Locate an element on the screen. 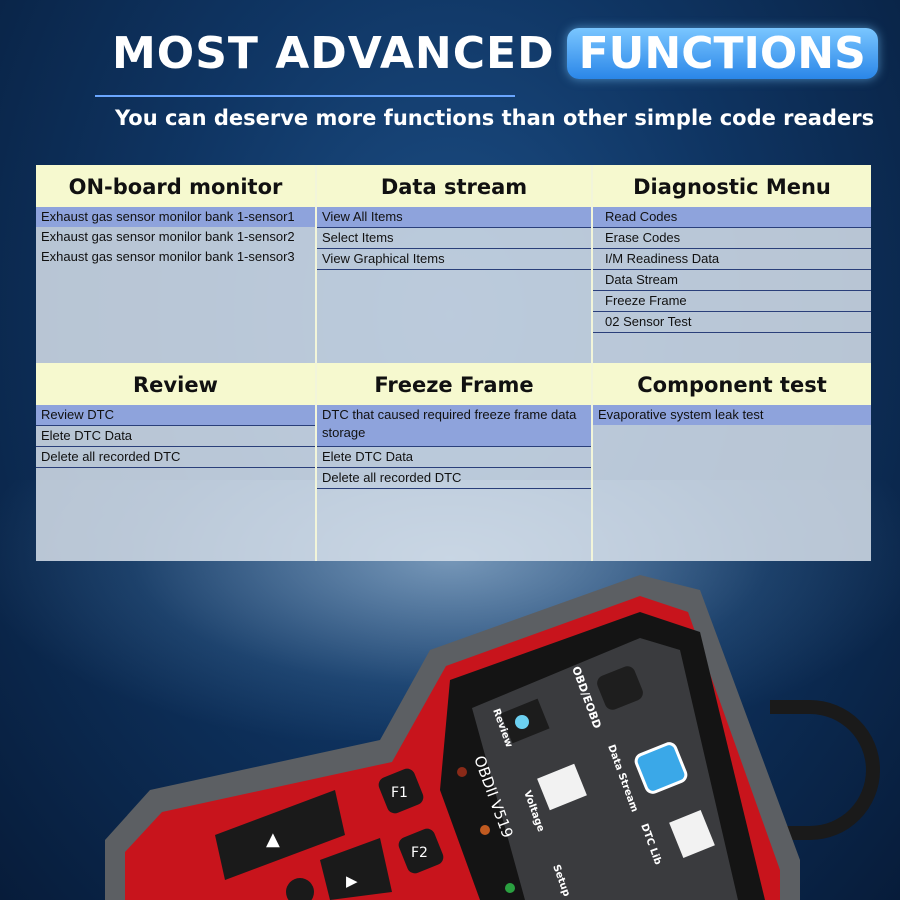 Image resolution: width=900 pixels, height=900 pixels. ok-button is located at coordinates (300, 889).